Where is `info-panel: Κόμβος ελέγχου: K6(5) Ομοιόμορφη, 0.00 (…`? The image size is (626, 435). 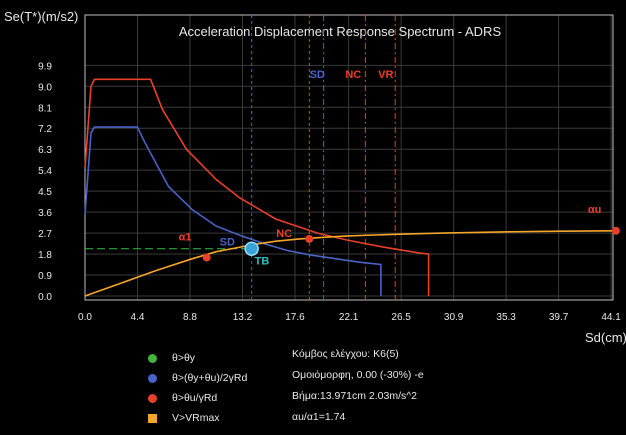
info-panel: Κόμβος ελέγχου: K6(5) Ομοιόμορφη, 0.00 (… is located at coordinates (358, 390).